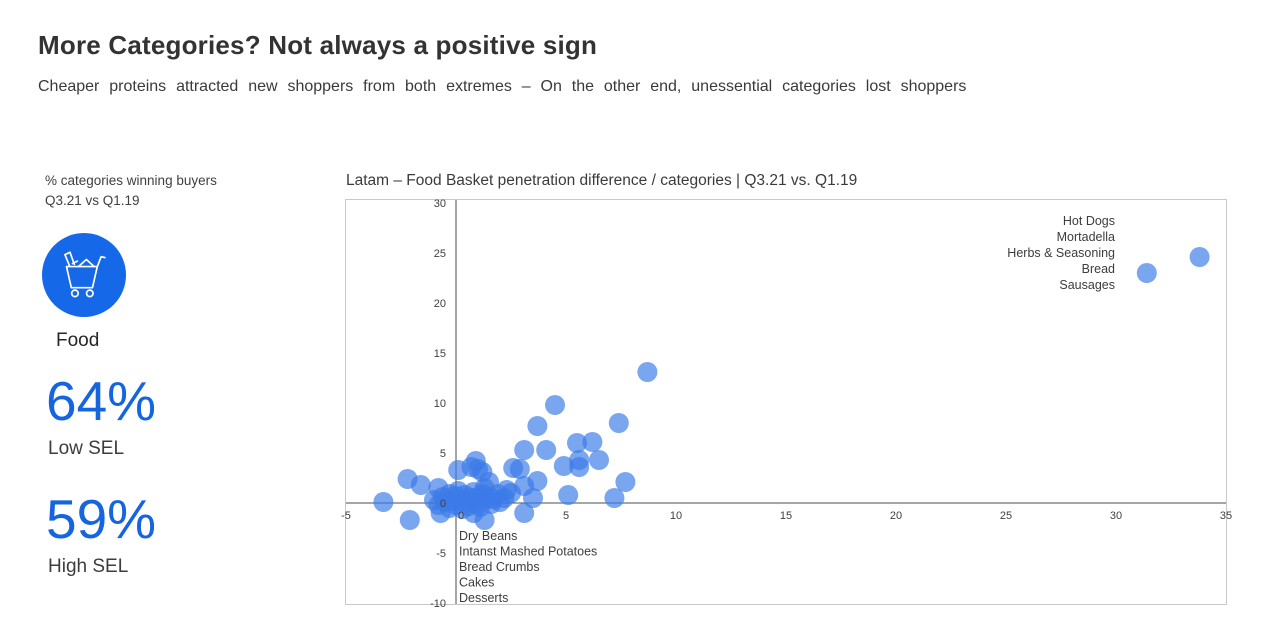  I want to click on annotation-top-right: Bread, so click(1098, 269).